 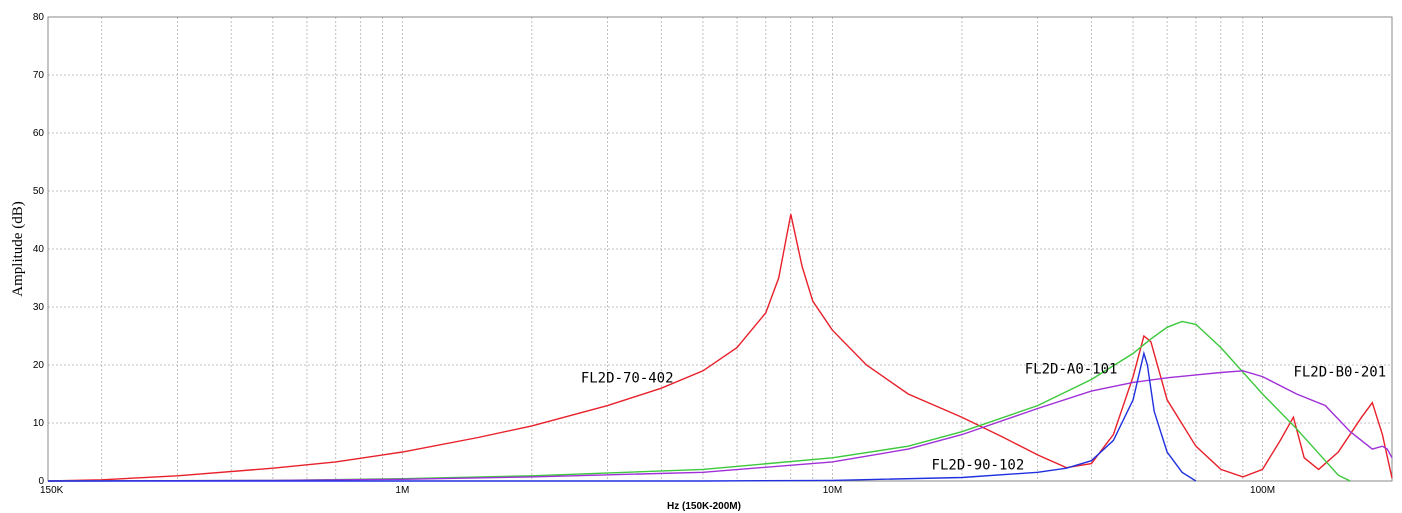 What do you see at coordinates (39, 133) in the screenshot?
I see `y-tick-label: 60` at bounding box center [39, 133].